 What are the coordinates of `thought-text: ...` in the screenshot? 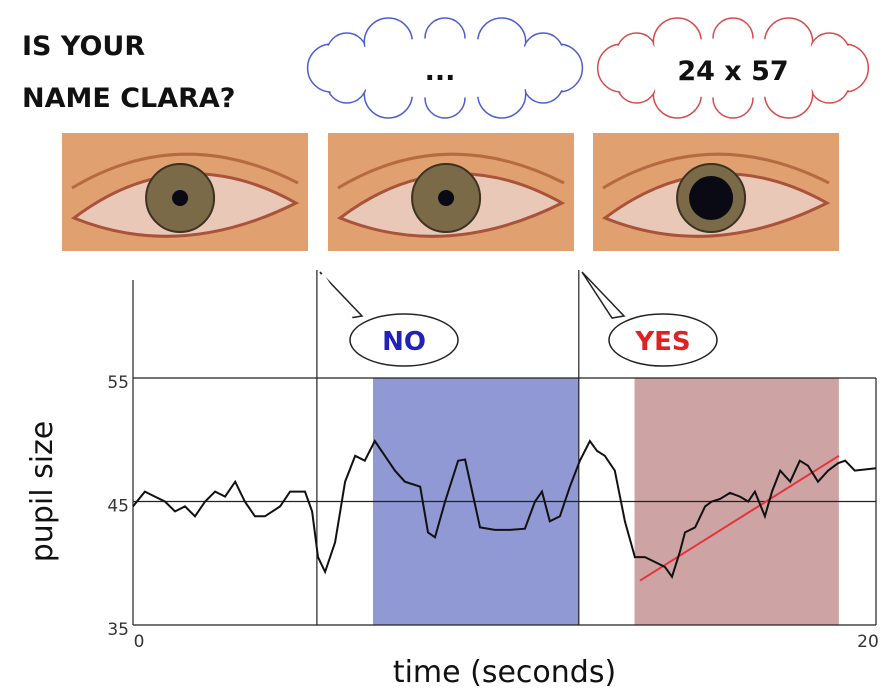 It's located at (440, 71).